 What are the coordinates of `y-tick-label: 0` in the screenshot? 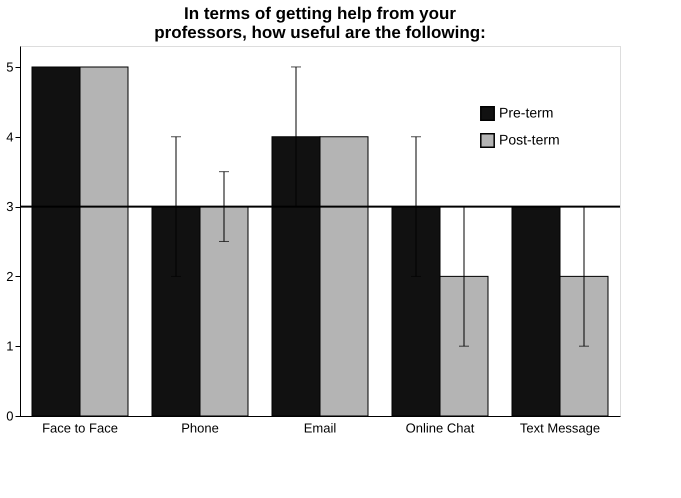 It's located at (10, 416).